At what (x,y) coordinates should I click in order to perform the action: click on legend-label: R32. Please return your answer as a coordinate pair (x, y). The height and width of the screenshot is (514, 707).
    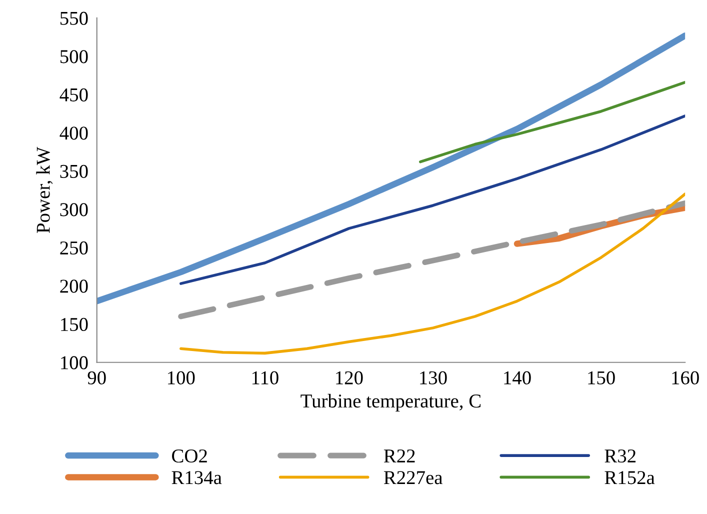
    Looking at the image, I should click on (620, 456).